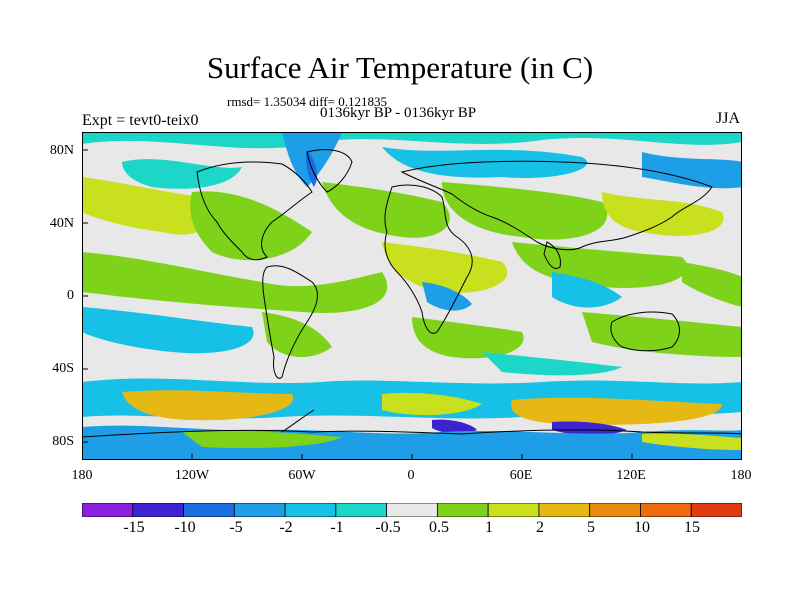  What do you see at coordinates (337, 527) in the screenshot?
I see `colorbar-label: -1` at bounding box center [337, 527].